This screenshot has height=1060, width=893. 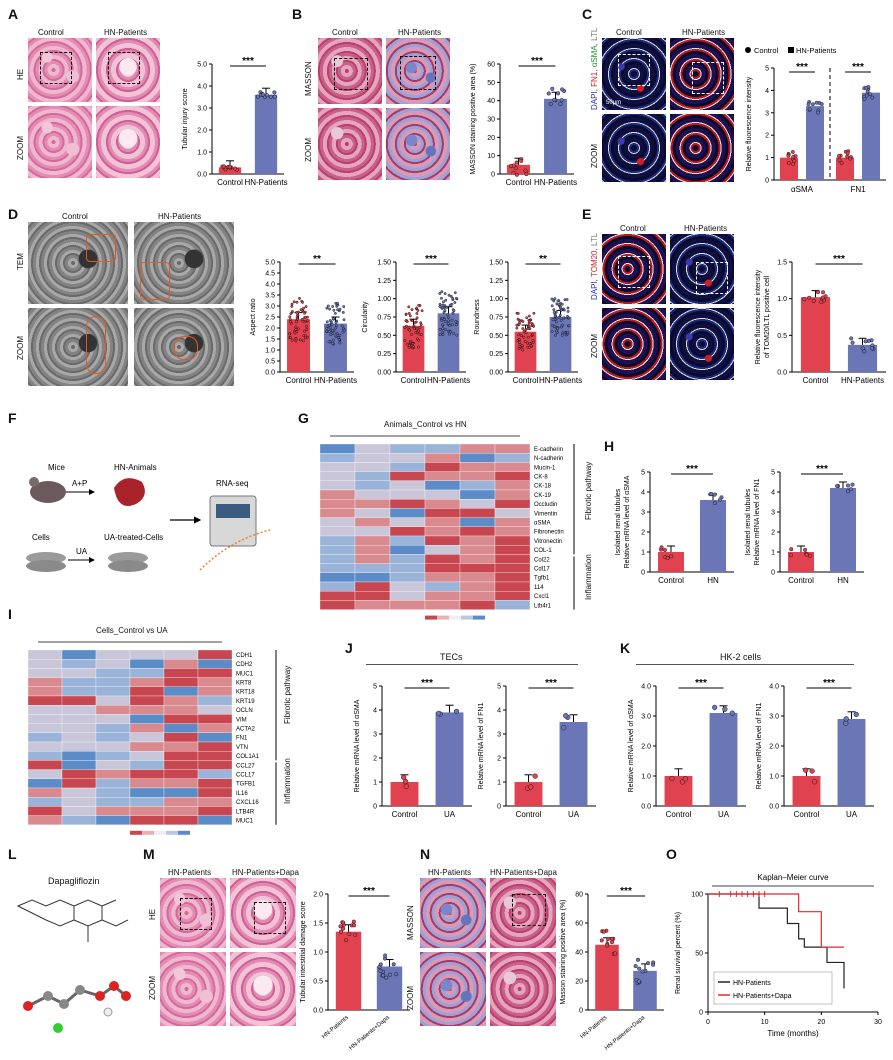 I want to click on significance-label: ***, so click(x=537, y=61).